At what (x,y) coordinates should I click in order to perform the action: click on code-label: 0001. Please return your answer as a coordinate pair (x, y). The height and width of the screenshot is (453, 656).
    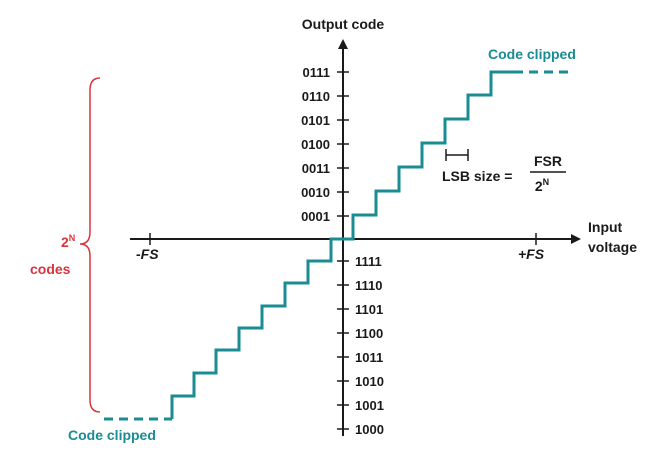
    Looking at the image, I should click on (315, 216).